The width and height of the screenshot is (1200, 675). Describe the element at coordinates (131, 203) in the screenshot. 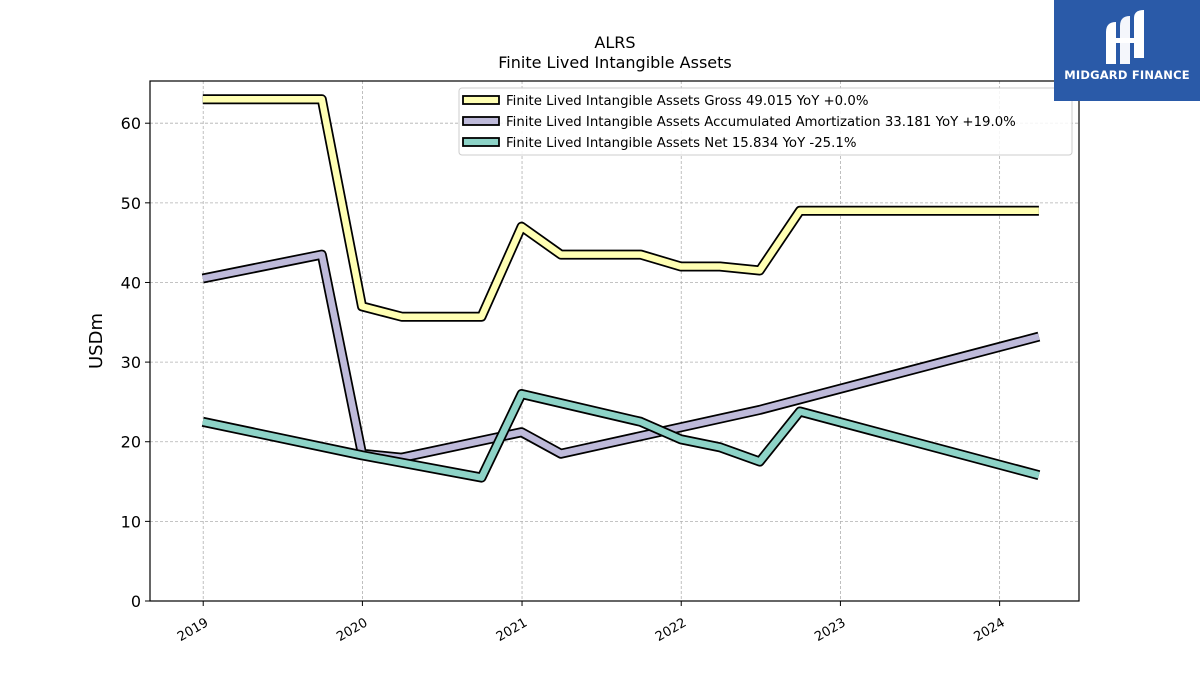

I see `y-tick-label: 50` at that location.